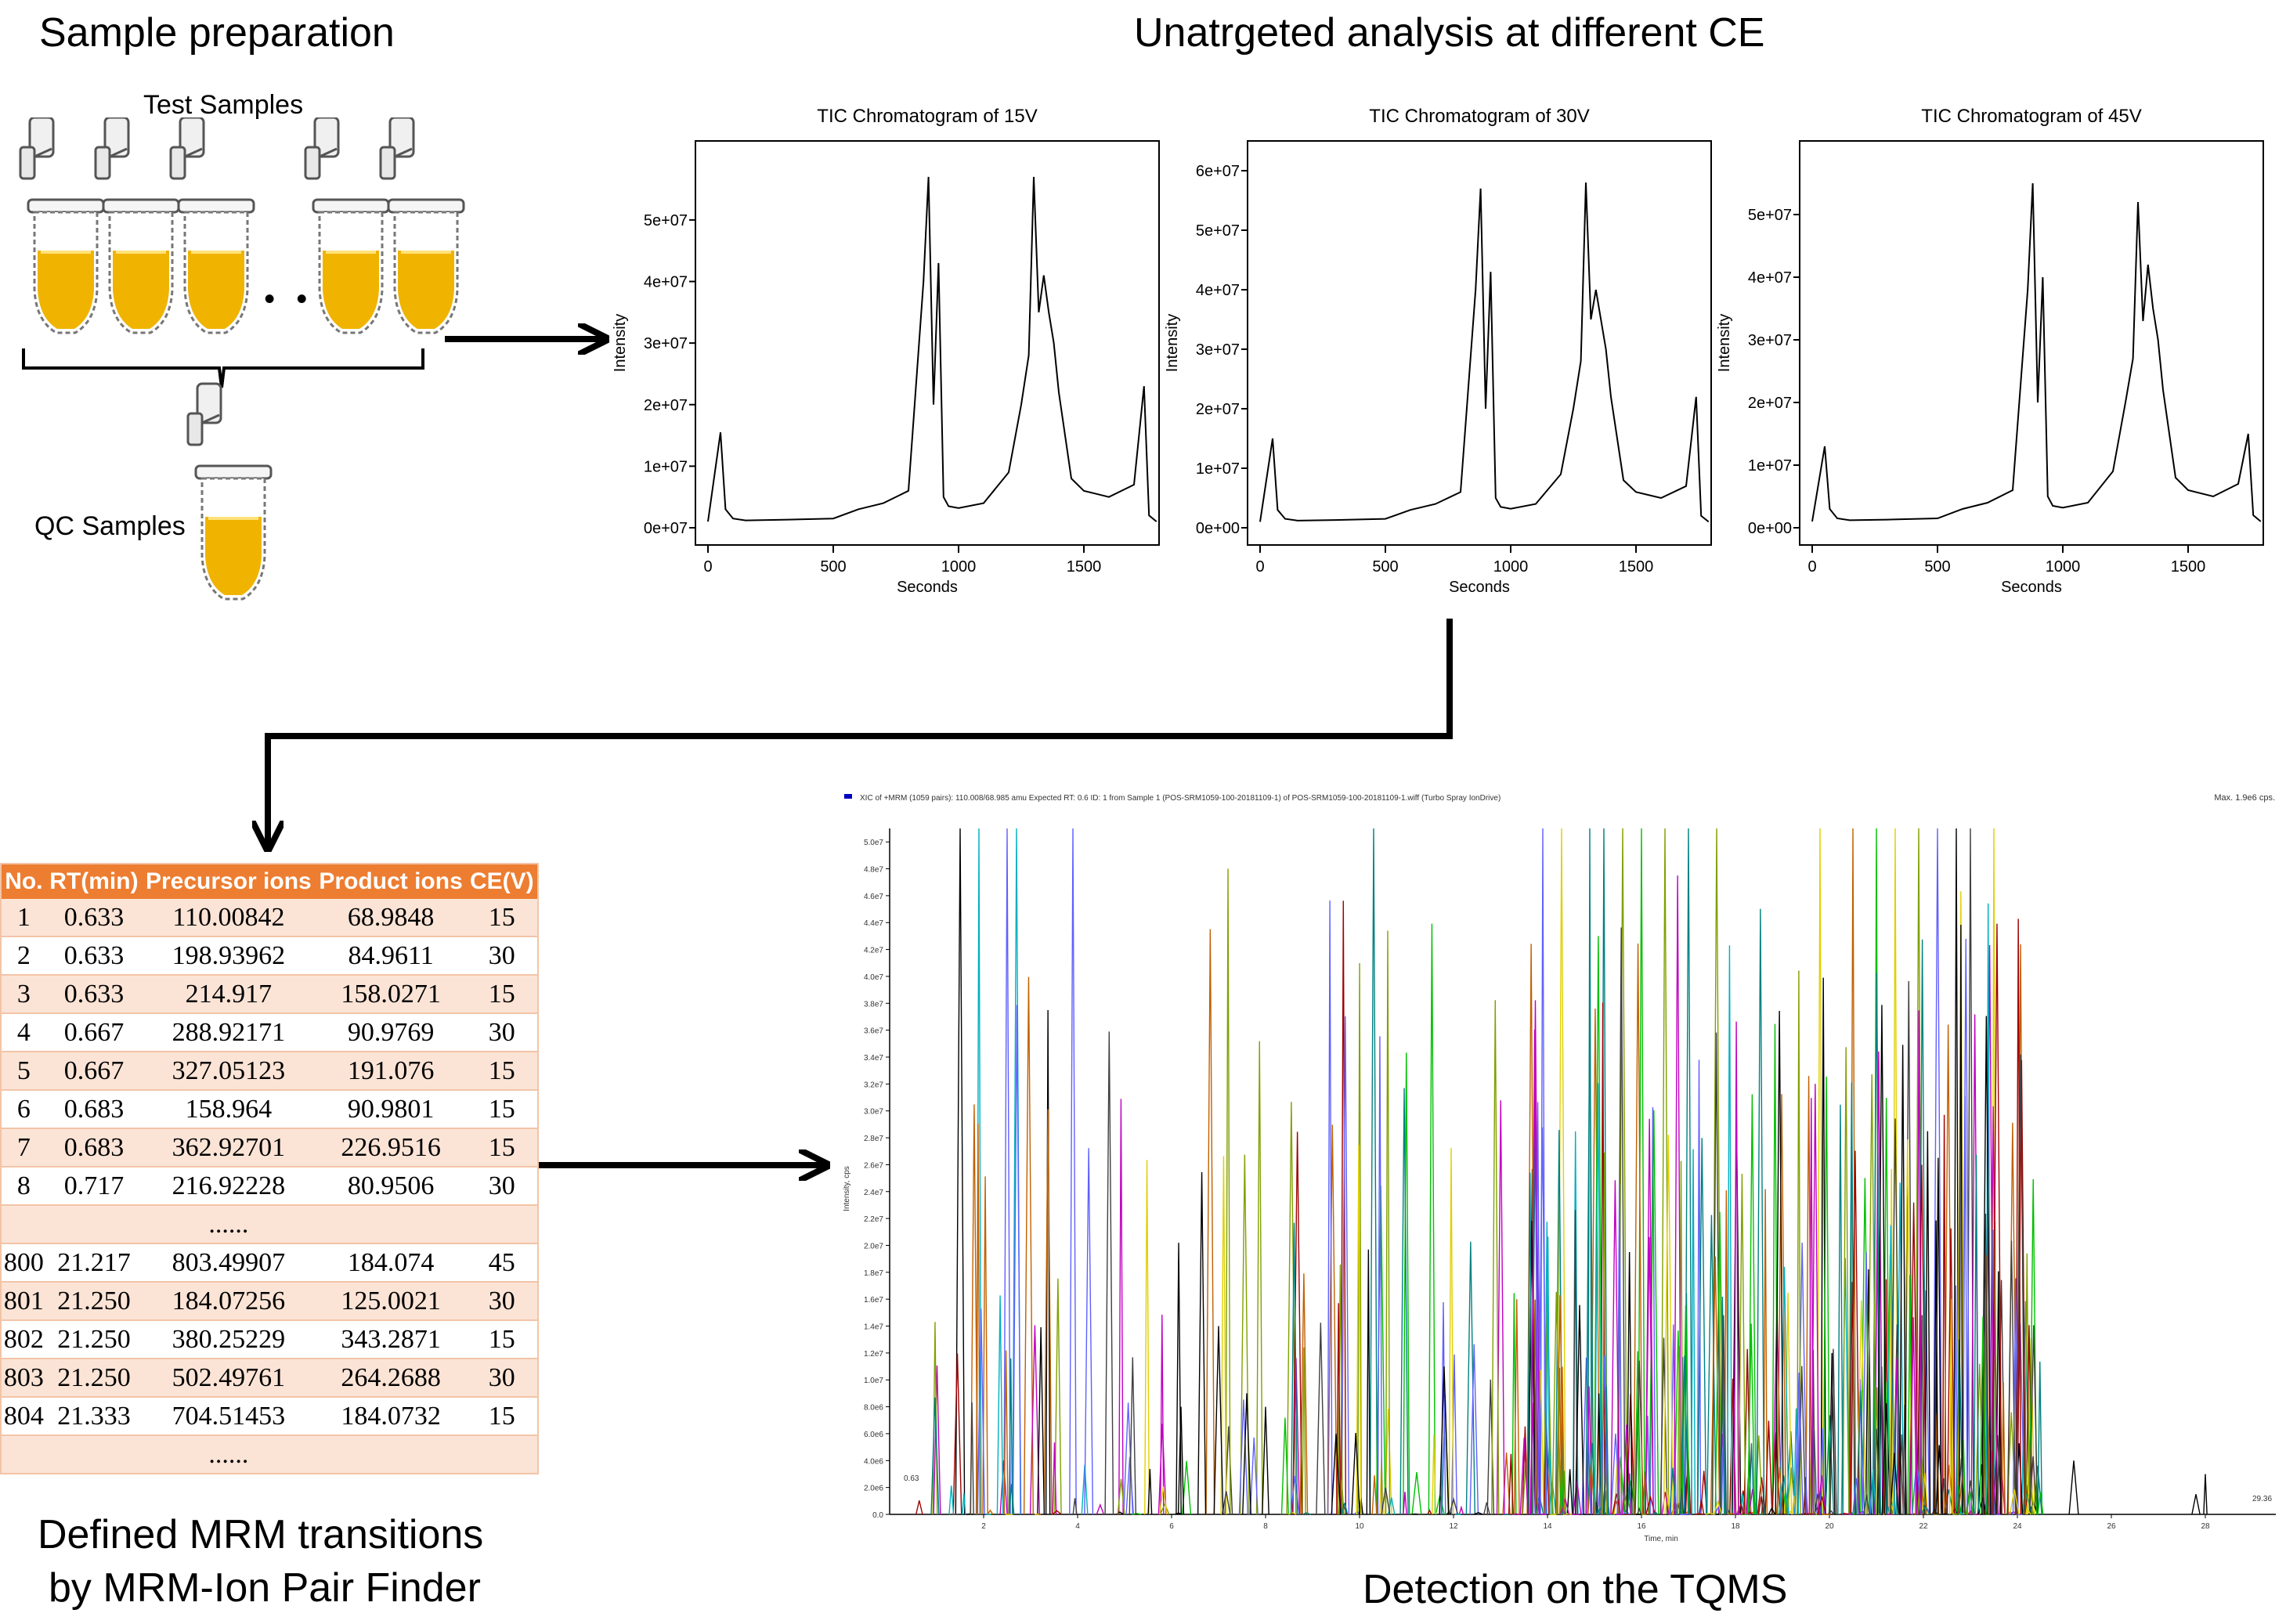 The image size is (2286, 1624). What do you see at coordinates (847, 1188) in the screenshot?
I see `y-axis-label: Intensity, cps` at bounding box center [847, 1188].